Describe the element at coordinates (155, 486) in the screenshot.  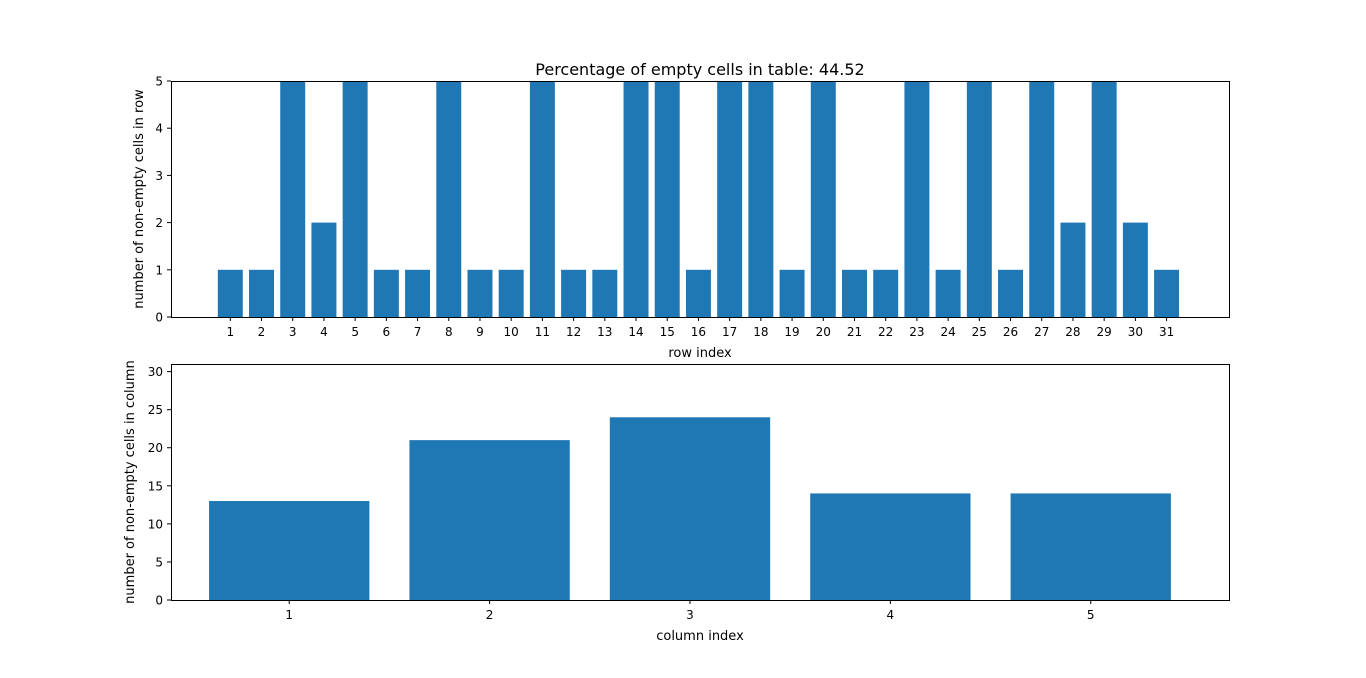
I see `y-tick-label: 15` at that location.